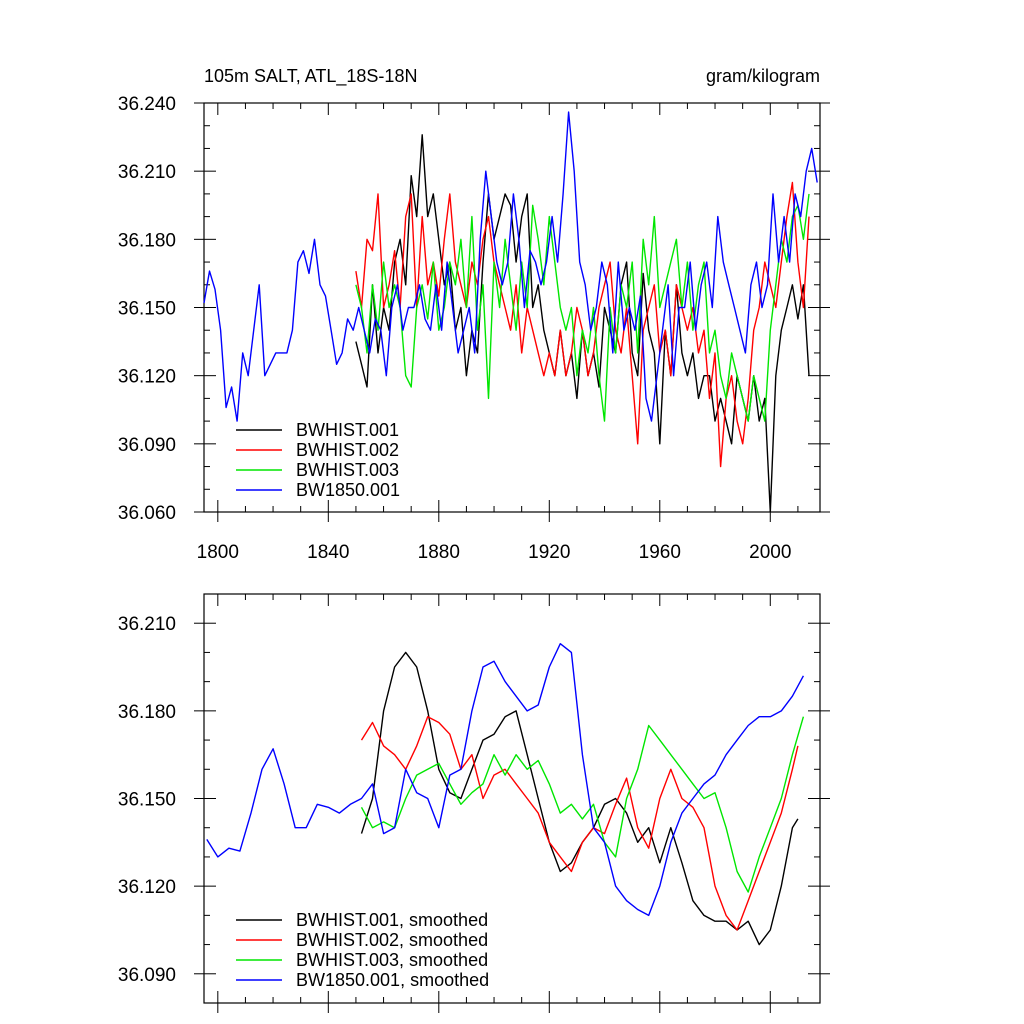 Image resolution: width=1024 pixels, height=1024 pixels. I want to click on x-tick-label: 2000, so click(770, 552).